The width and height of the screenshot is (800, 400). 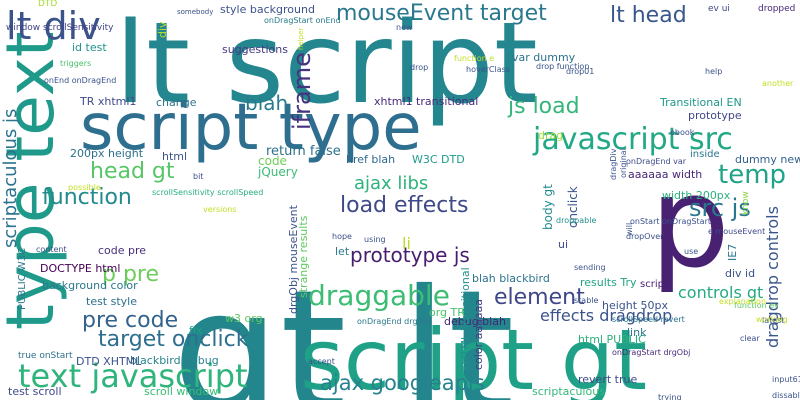 I want to click on cloud-word: debug blah, so click(x=475, y=321).